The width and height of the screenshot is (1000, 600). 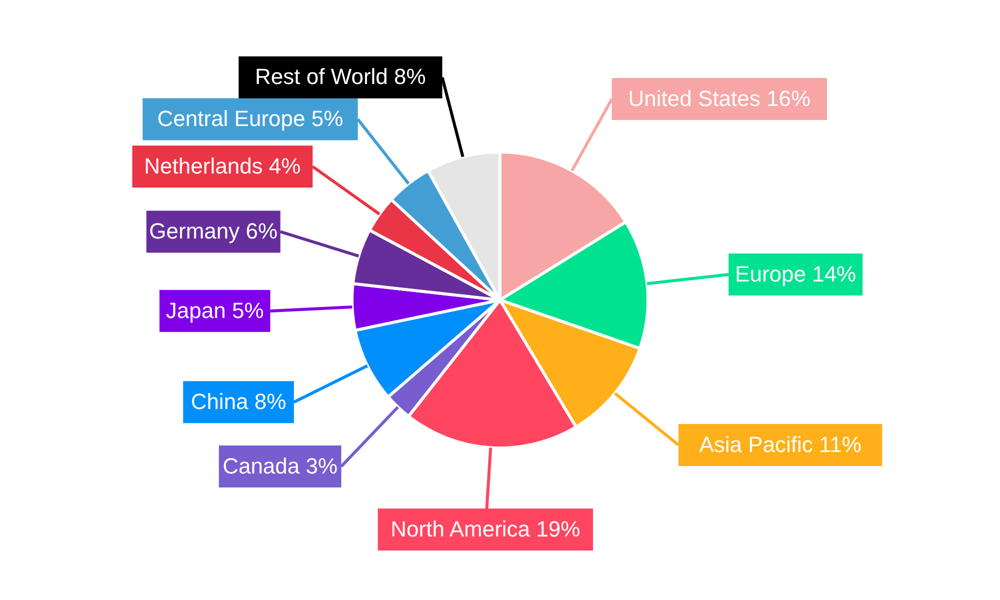 I want to click on slice-label: China 8%, so click(x=238, y=401).